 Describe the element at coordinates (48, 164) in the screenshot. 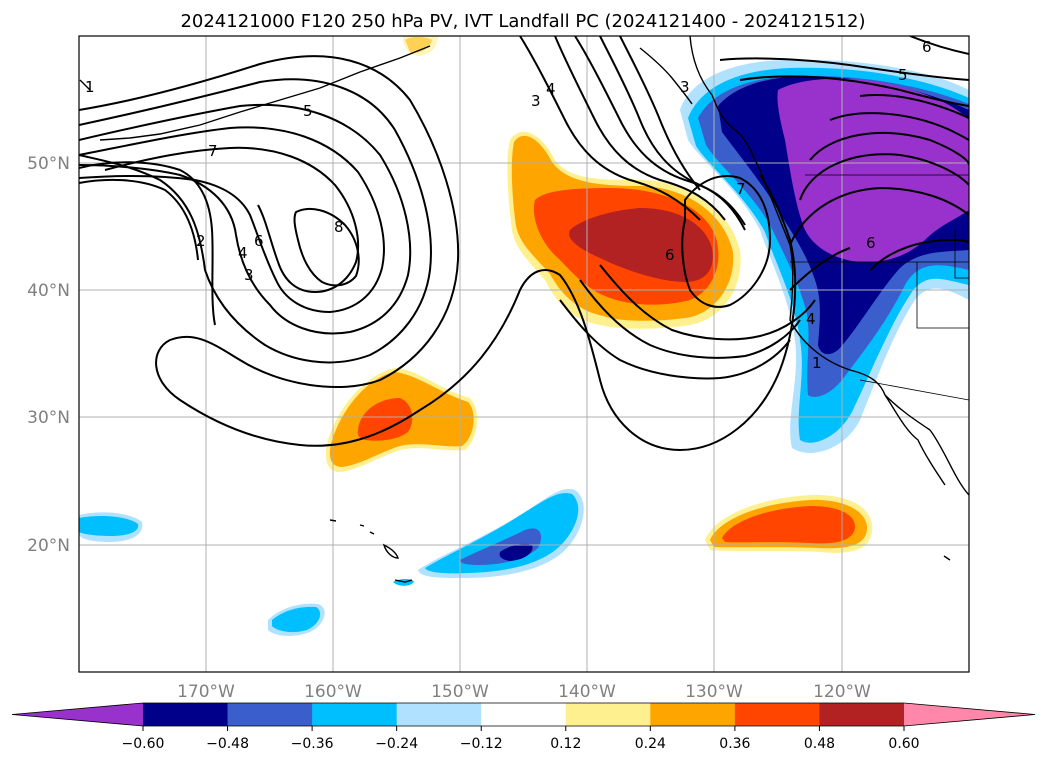

I see `lat-label-50: 50°N` at that location.